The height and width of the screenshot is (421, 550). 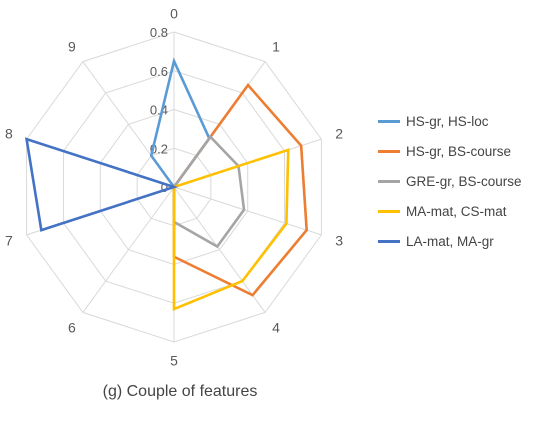 I want to click on category-label: 5, so click(x=174, y=361).